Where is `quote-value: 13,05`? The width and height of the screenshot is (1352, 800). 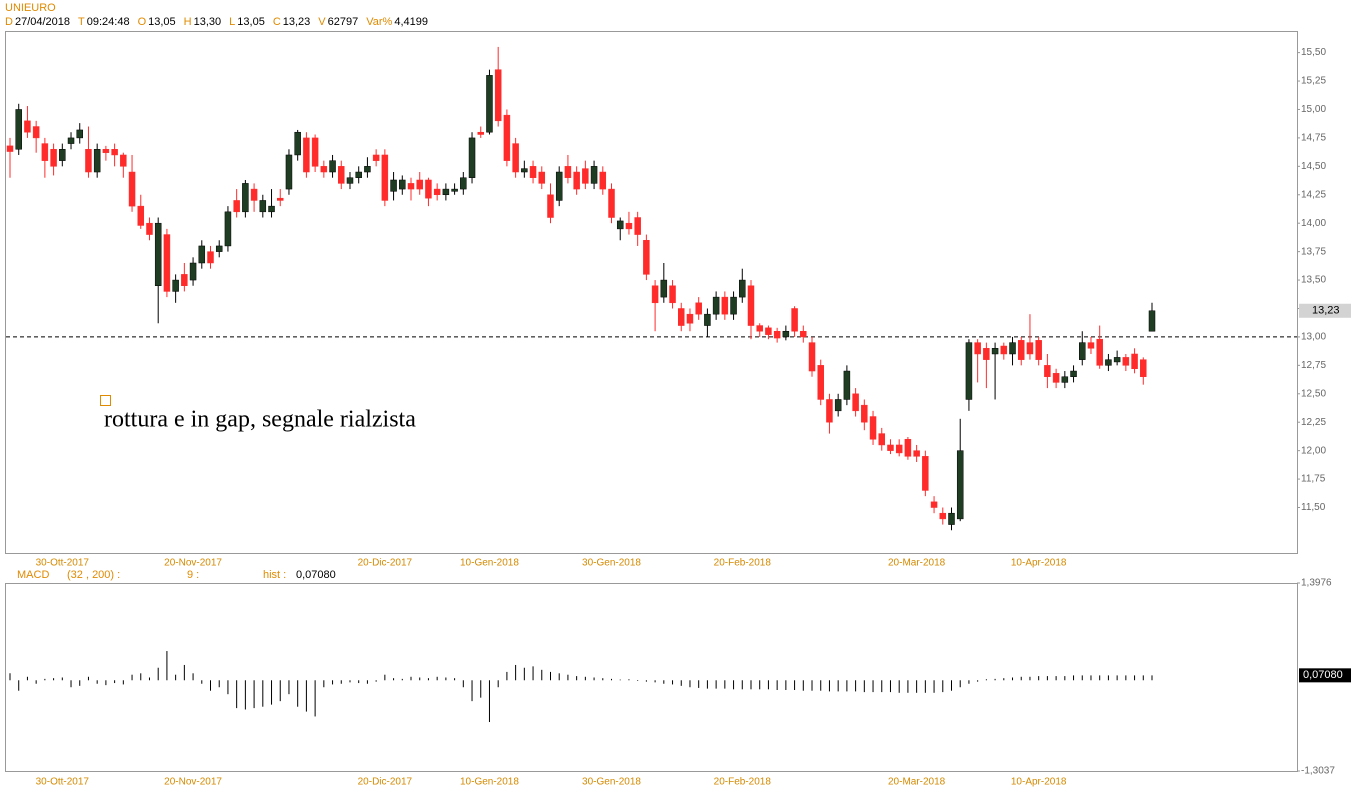 quote-value: 13,05 is located at coordinates (251, 22).